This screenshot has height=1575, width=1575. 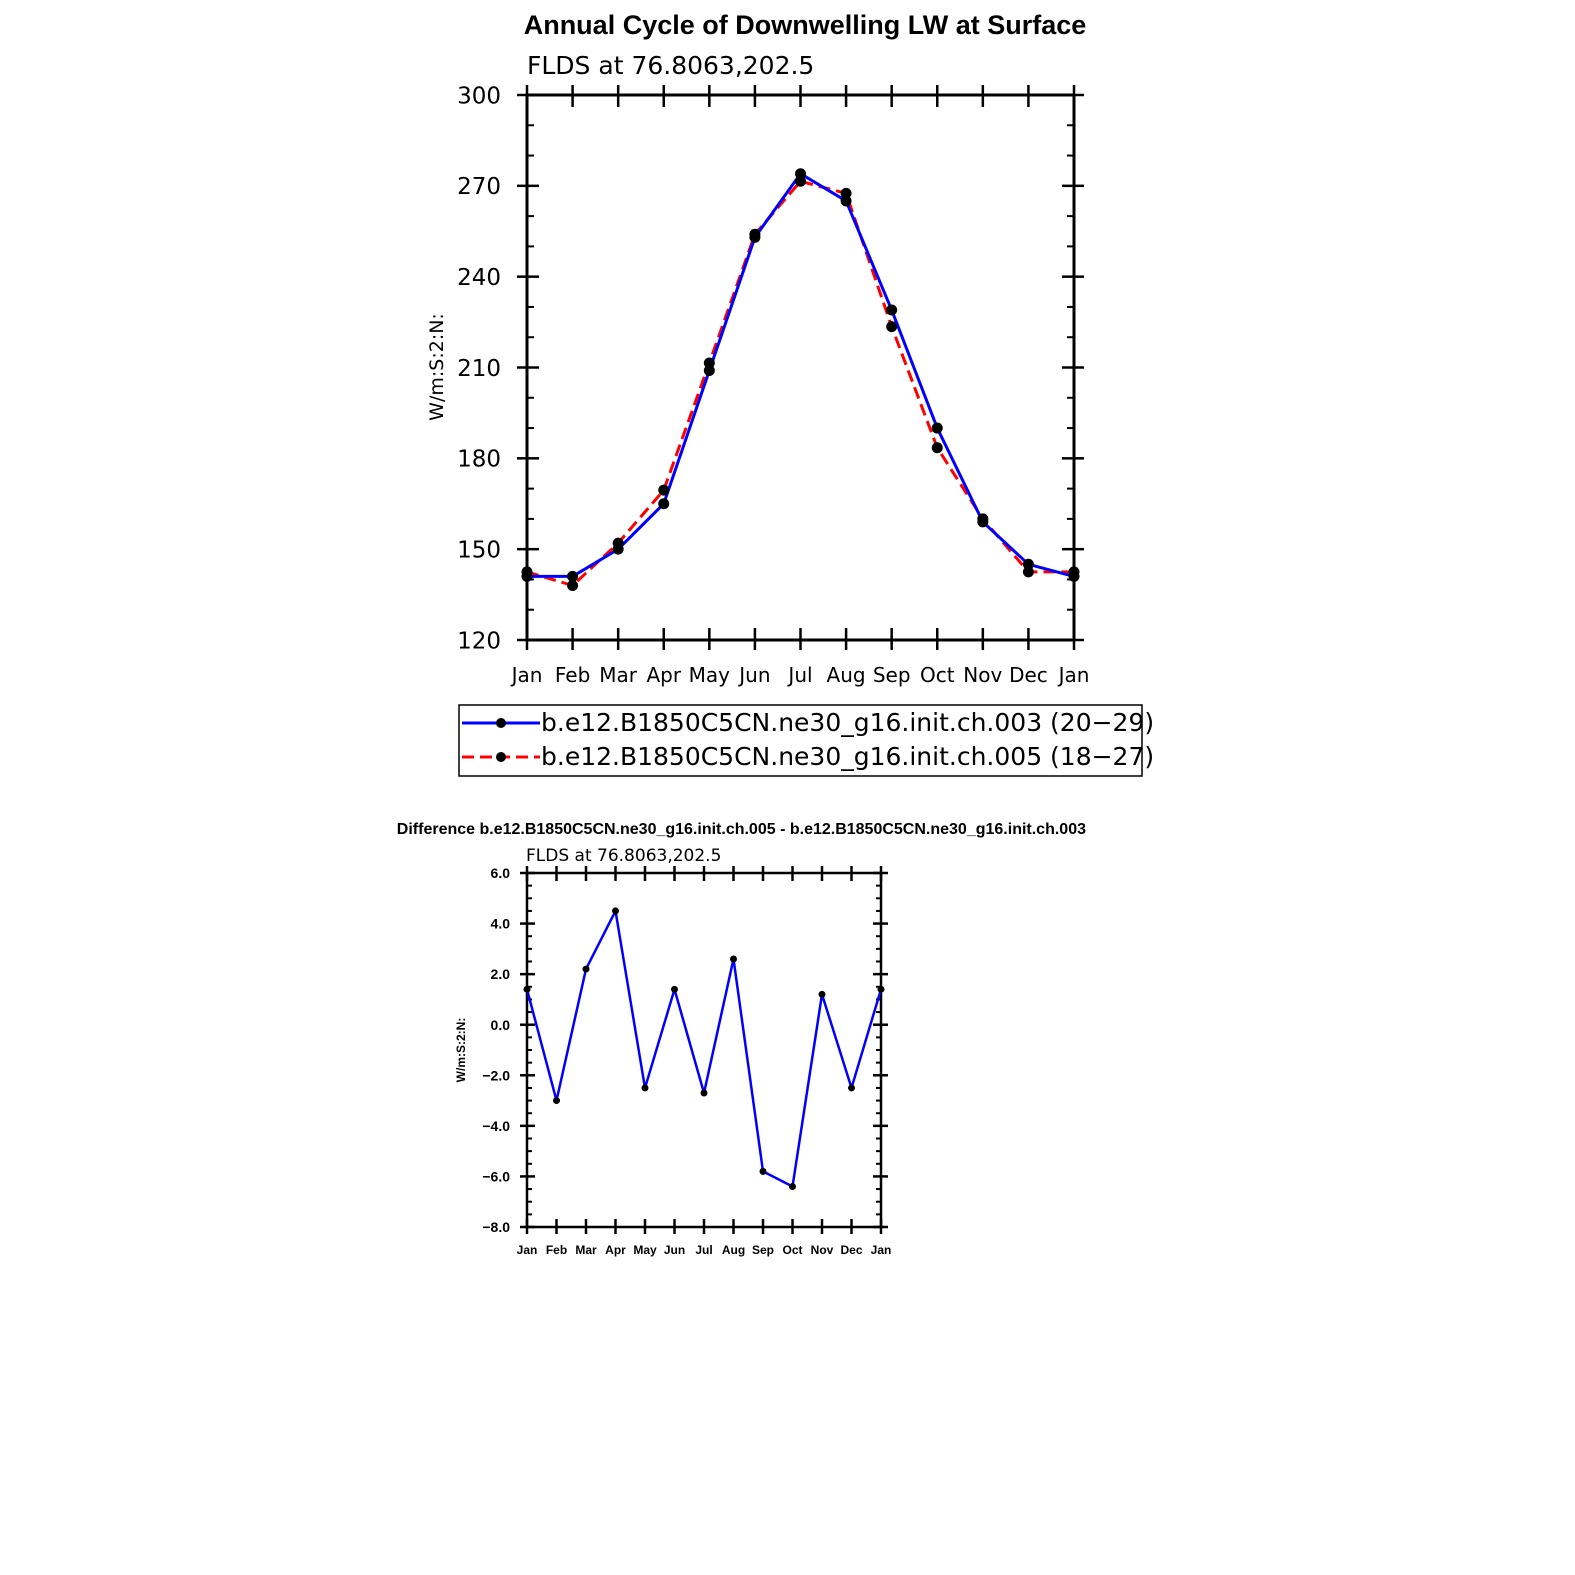 I want to click on chart2-ticks, so click(x=704, y=1050).